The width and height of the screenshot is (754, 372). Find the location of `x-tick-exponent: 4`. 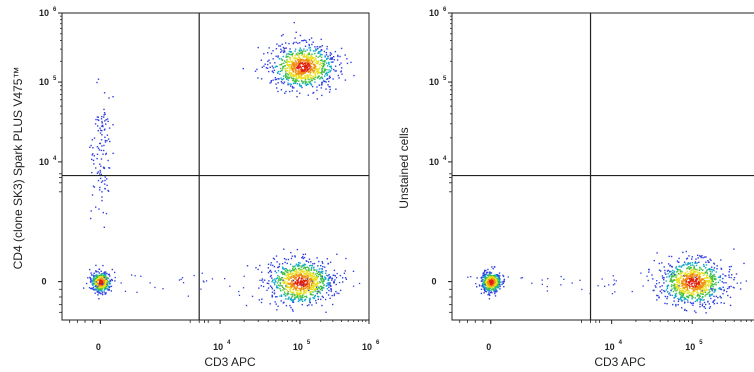

x-tick-exponent: 4 is located at coordinates (621, 343).